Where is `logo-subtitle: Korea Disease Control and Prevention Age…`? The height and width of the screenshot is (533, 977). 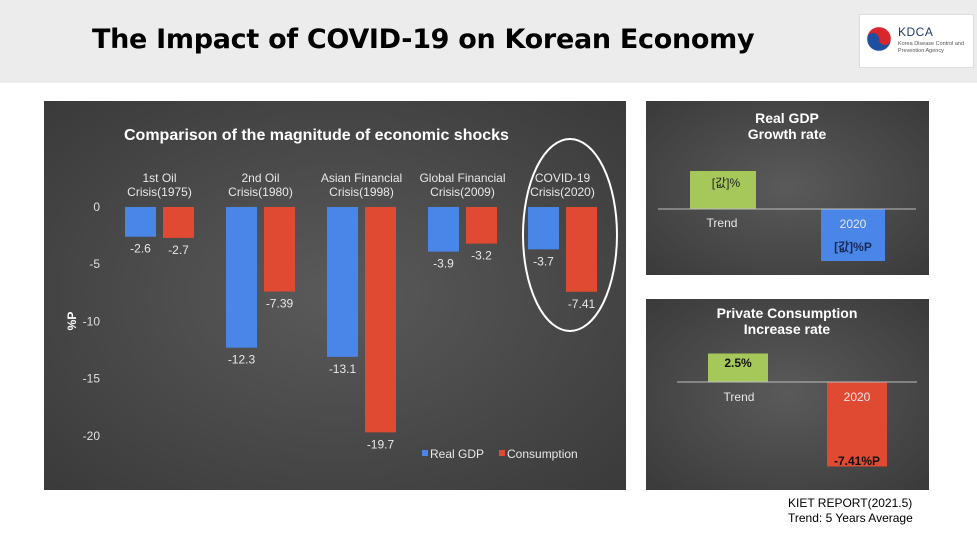
logo-subtitle: Korea Disease Control and Prevention Age… is located at coordinates (931, 47).